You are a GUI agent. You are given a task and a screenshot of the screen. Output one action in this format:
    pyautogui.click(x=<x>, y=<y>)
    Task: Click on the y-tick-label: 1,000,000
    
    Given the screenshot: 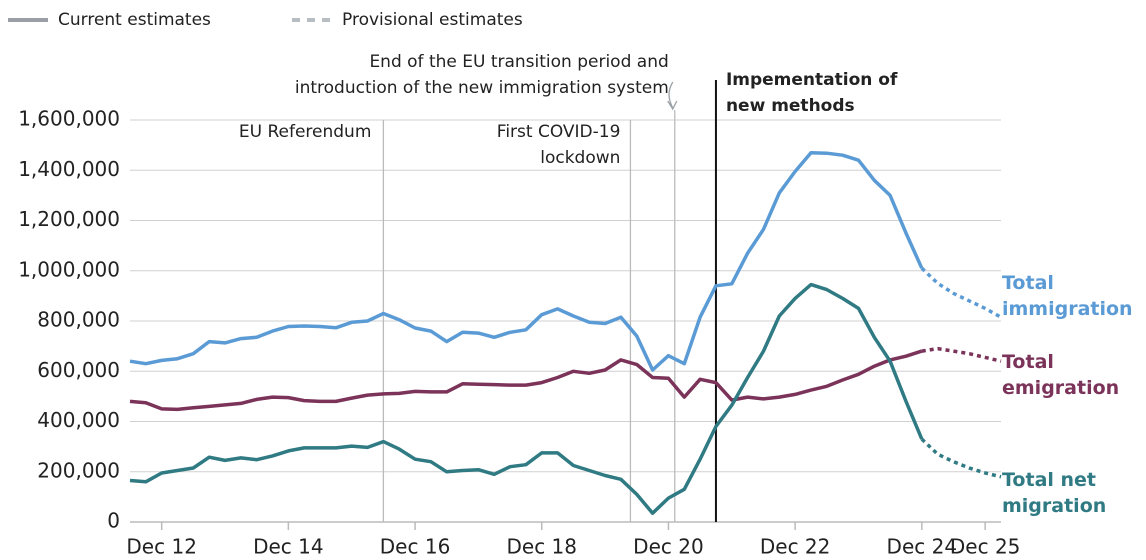 What is the action you would take?
    pyautogui.click(x=69, y=269)
    